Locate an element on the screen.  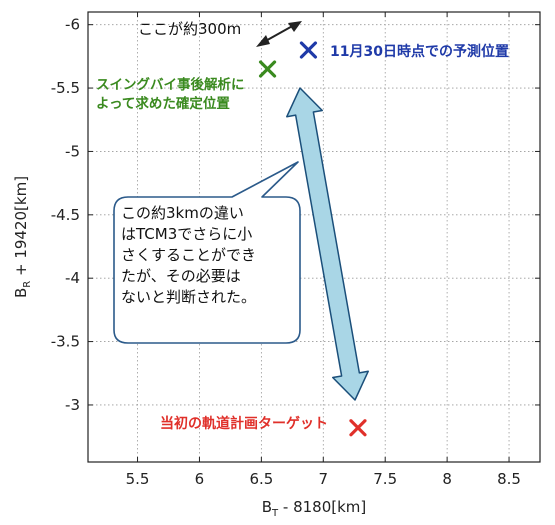
target-point is located at coordinates (358, 428).